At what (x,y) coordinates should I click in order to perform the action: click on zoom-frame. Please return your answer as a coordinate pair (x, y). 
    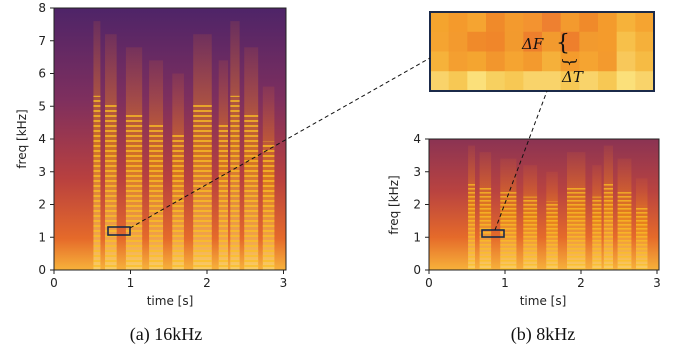
    Looking at the image, I should click on (542, 51).